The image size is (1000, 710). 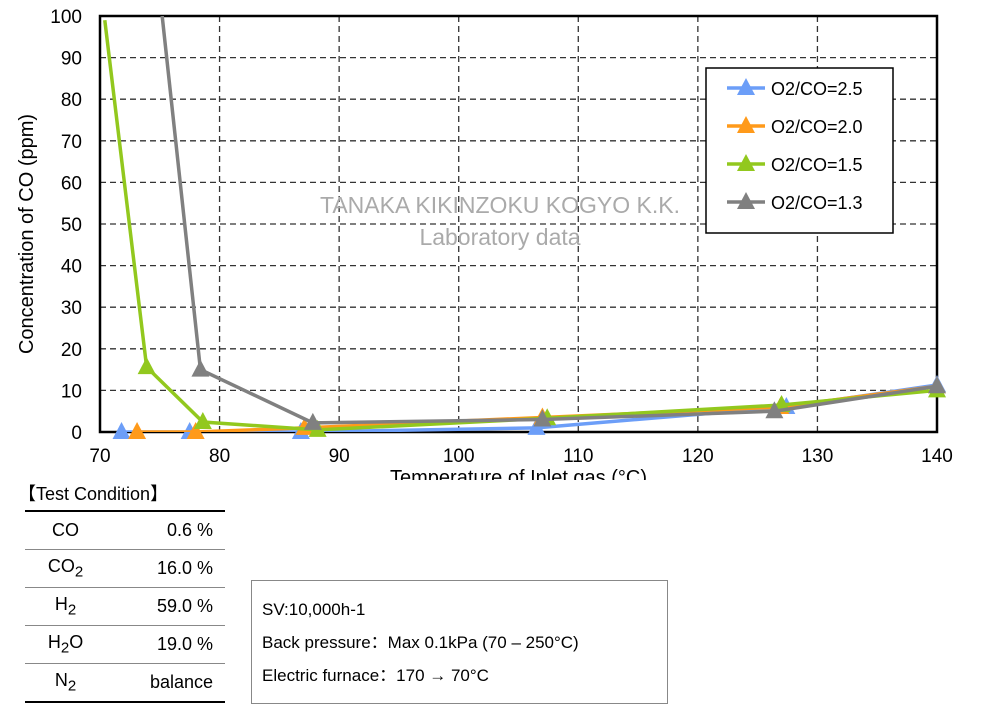 What do you see at coordinates (817, 203) in the screenshot?
I see `legend-label: O2/CO=1.3` at bounding box center [817, 203].